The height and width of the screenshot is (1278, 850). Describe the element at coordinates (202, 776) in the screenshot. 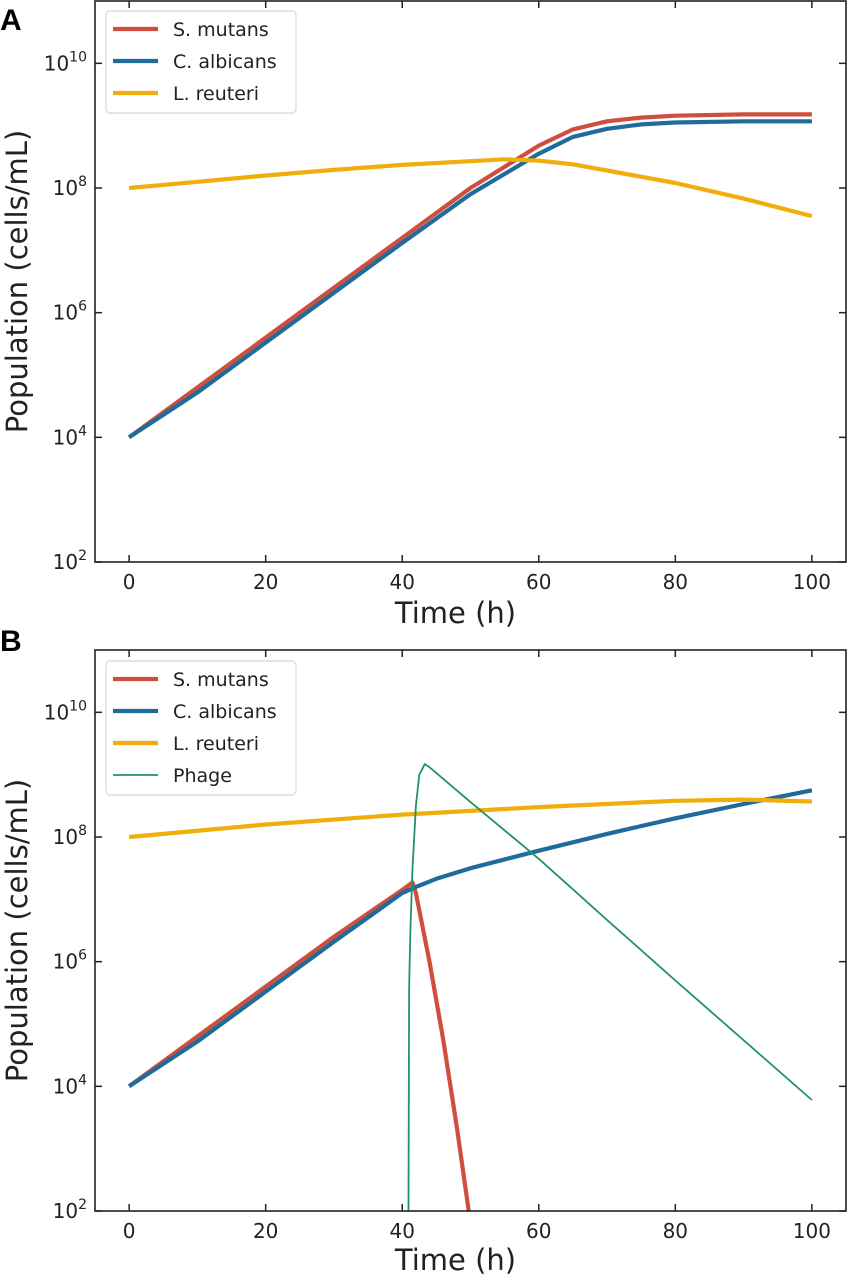

I see `legend-label: Phage` at that location.